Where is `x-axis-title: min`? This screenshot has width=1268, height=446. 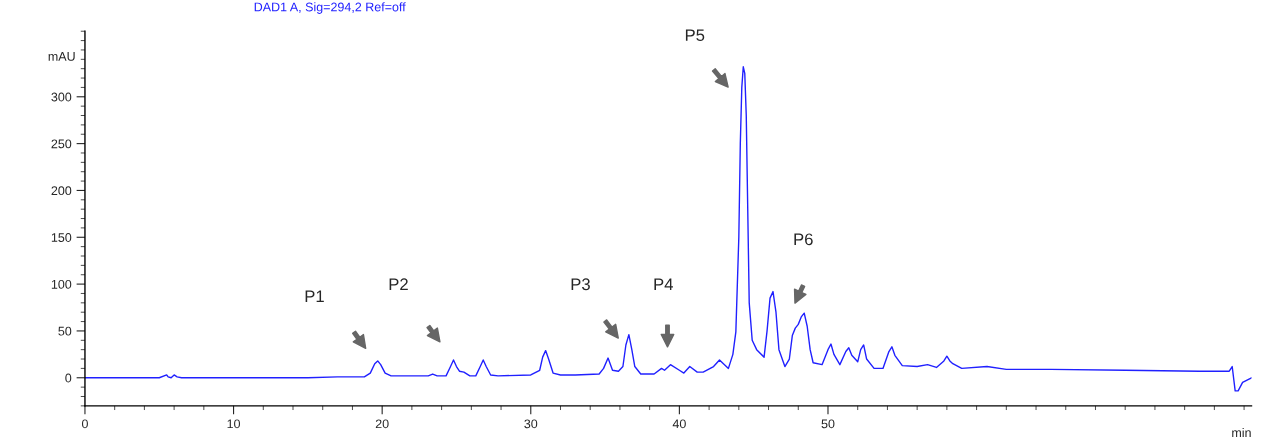 x-axis-title: min is located at coordinates (1241, 432).